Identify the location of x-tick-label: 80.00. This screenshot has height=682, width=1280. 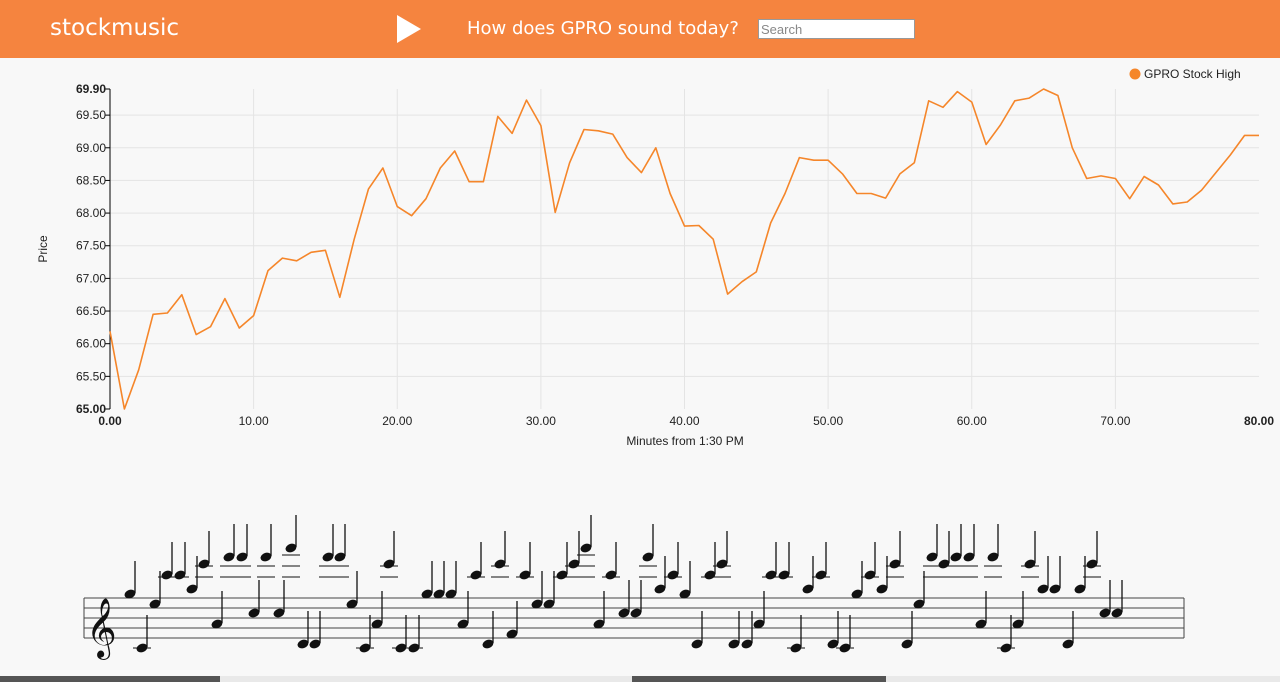
(1259, 421).